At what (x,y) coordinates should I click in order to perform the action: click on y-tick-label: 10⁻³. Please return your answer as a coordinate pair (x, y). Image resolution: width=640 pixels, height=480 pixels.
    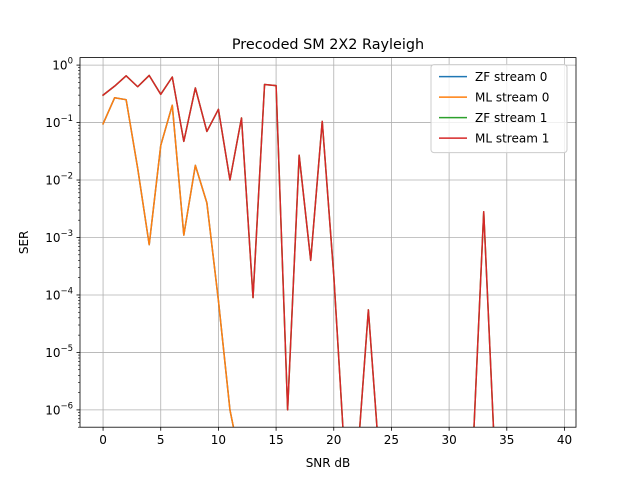
    Looking at the image, I should click on (59, 237).